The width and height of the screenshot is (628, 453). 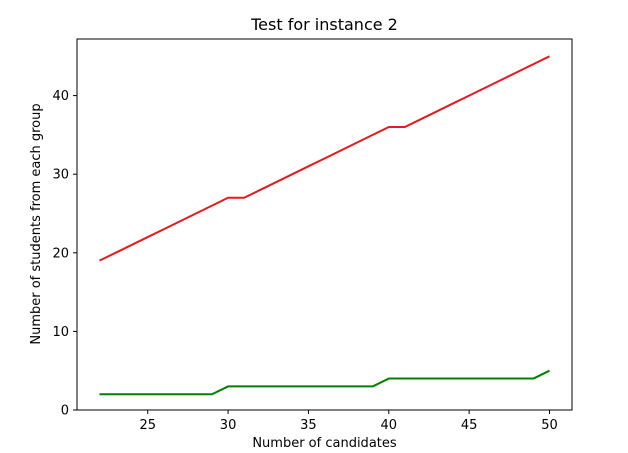 I want to click on y-axis-ticks: 0 10 20 30 40, so click(x=64, y=254).